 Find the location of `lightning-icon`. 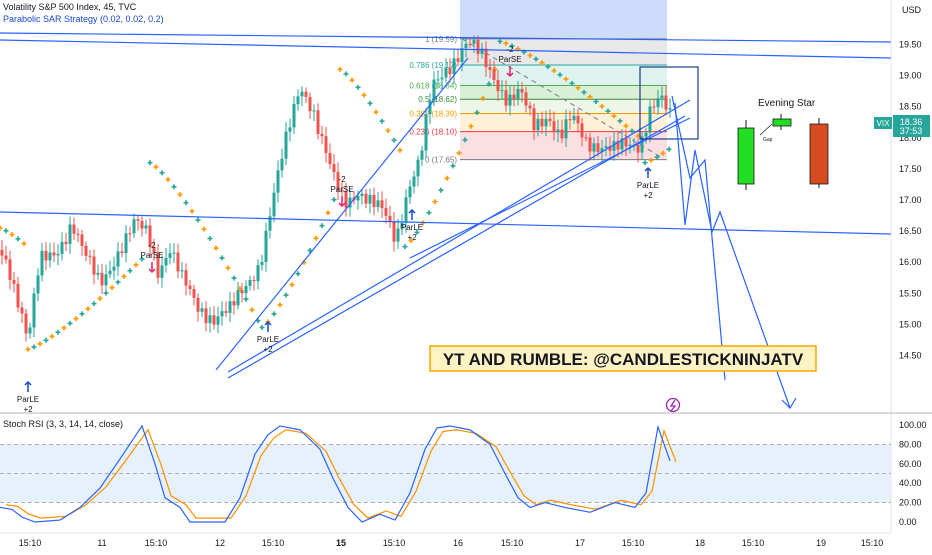

lightning-icon is located at coordinates (673, 405).